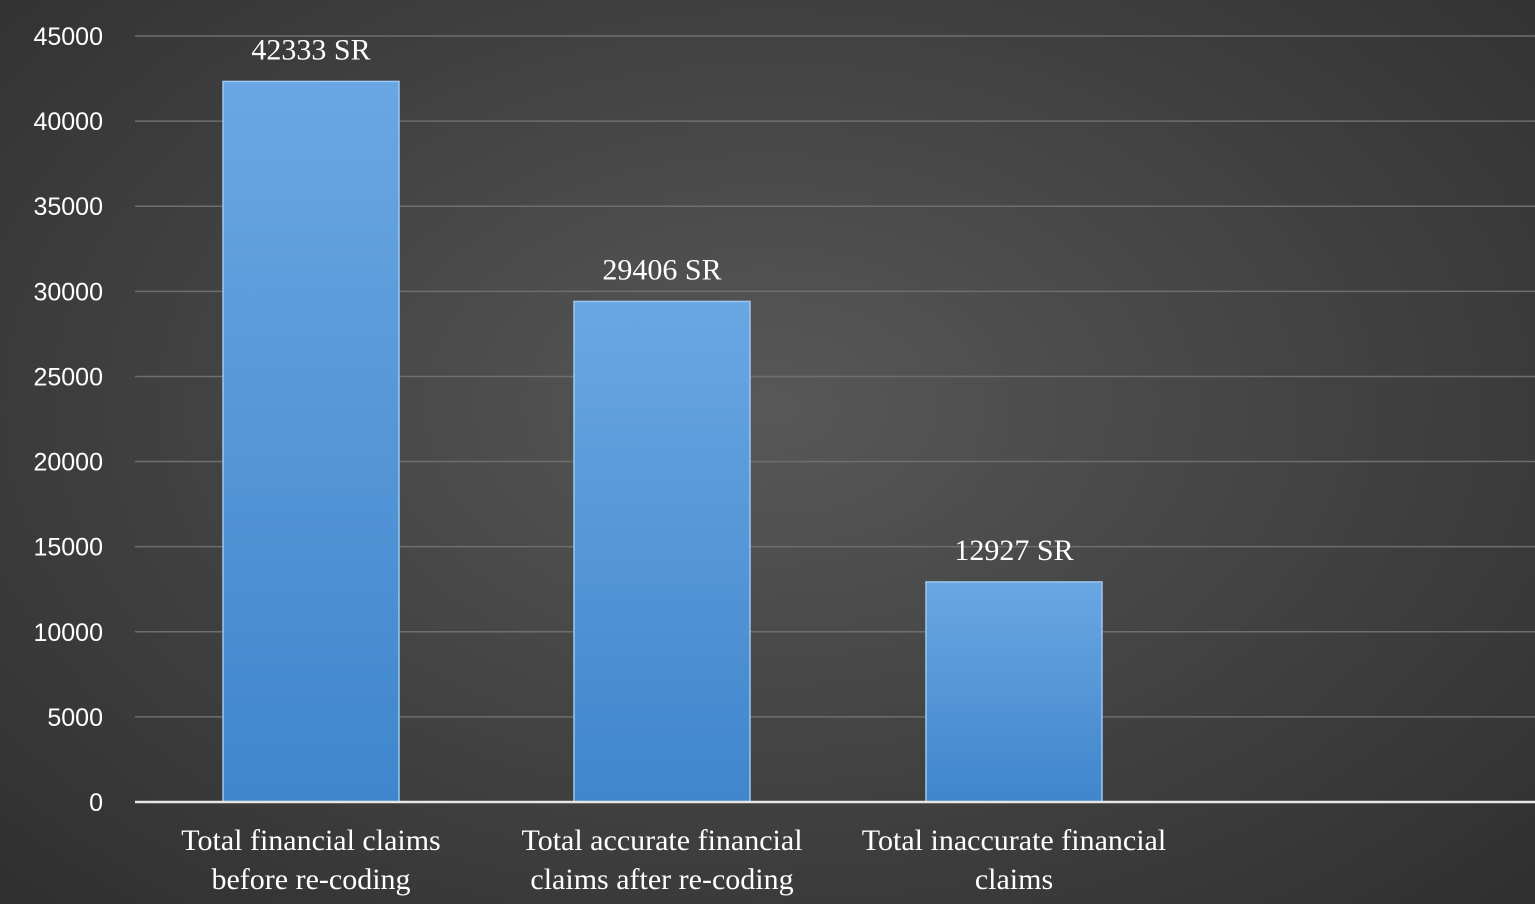 Image resolution: width=1535 pixels, height=904 pixels. Describe the element at coordinates (68, 37) in the screenshot. I see `y-tick-label: 45000` at that location.